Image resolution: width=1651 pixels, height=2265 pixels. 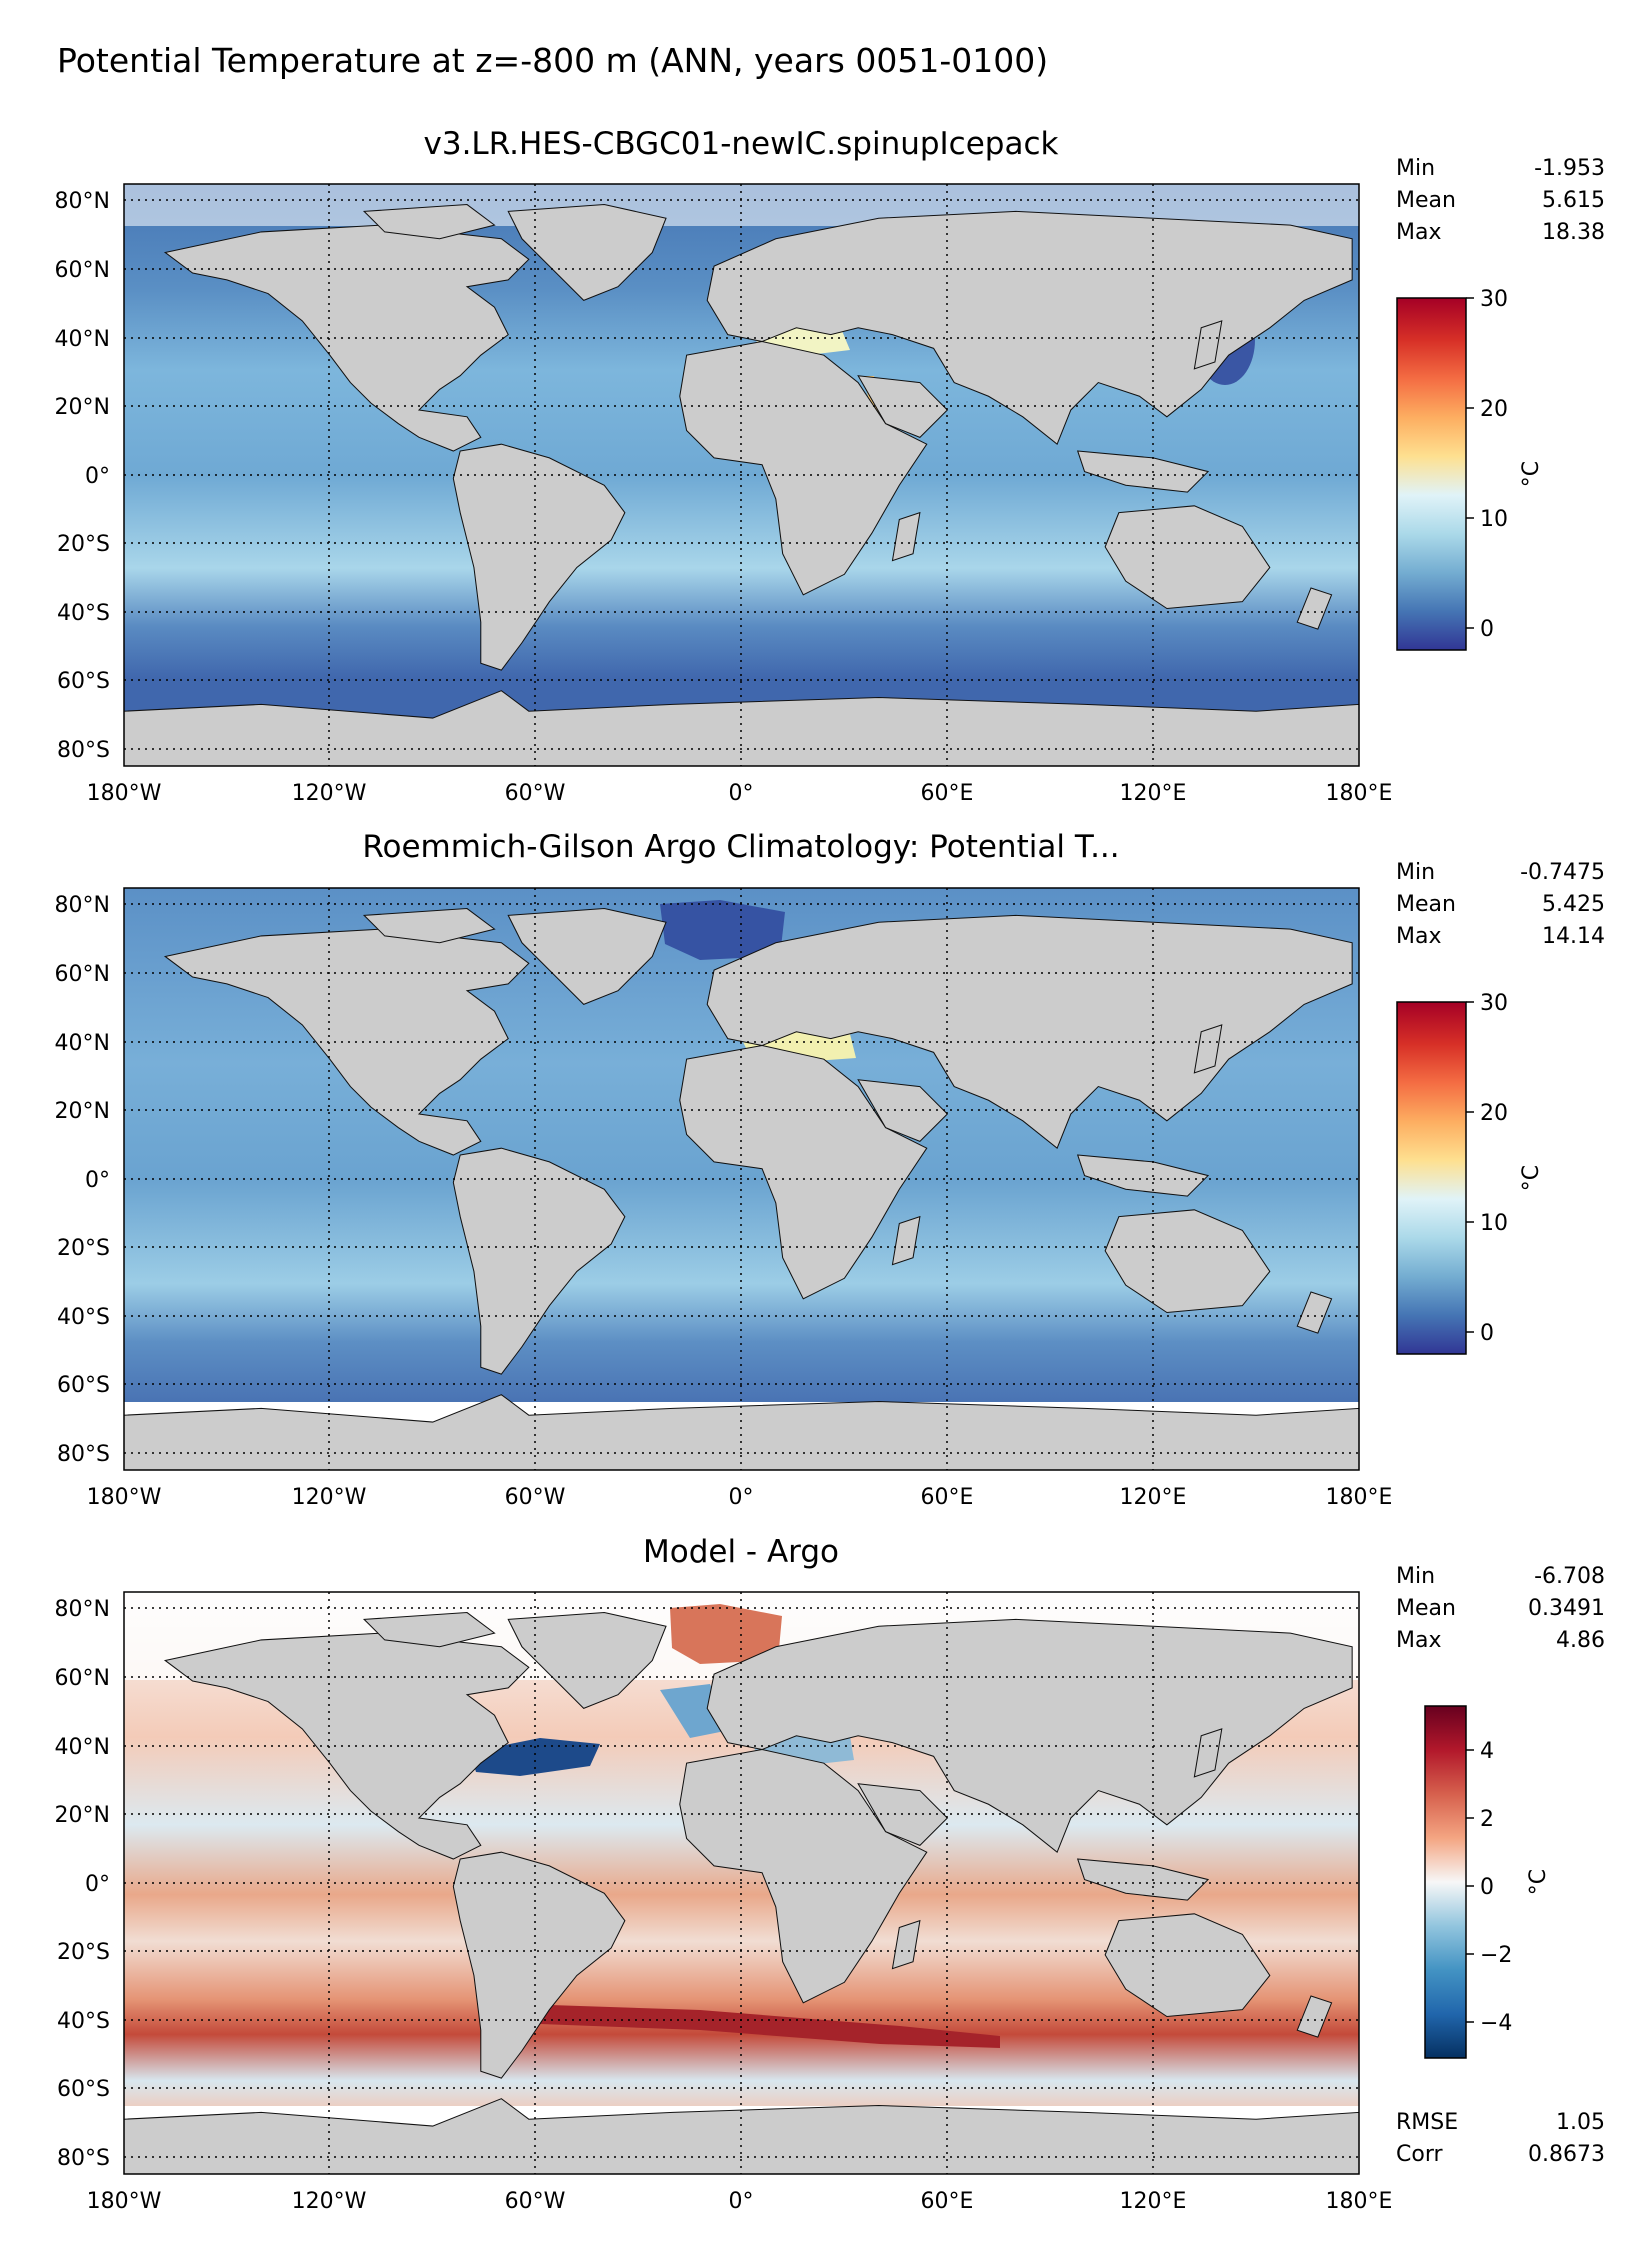 I want to click on panel-title: v3.LR.HES-CBGC01-newIC.spinupIcepack, so click(x=741, y=144).